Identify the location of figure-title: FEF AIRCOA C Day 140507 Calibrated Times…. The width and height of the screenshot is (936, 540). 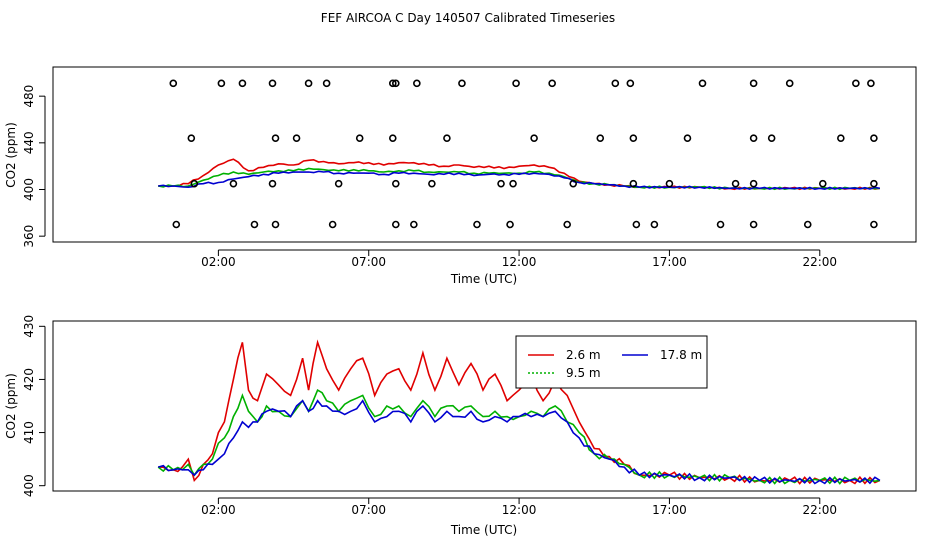
(468, 18).